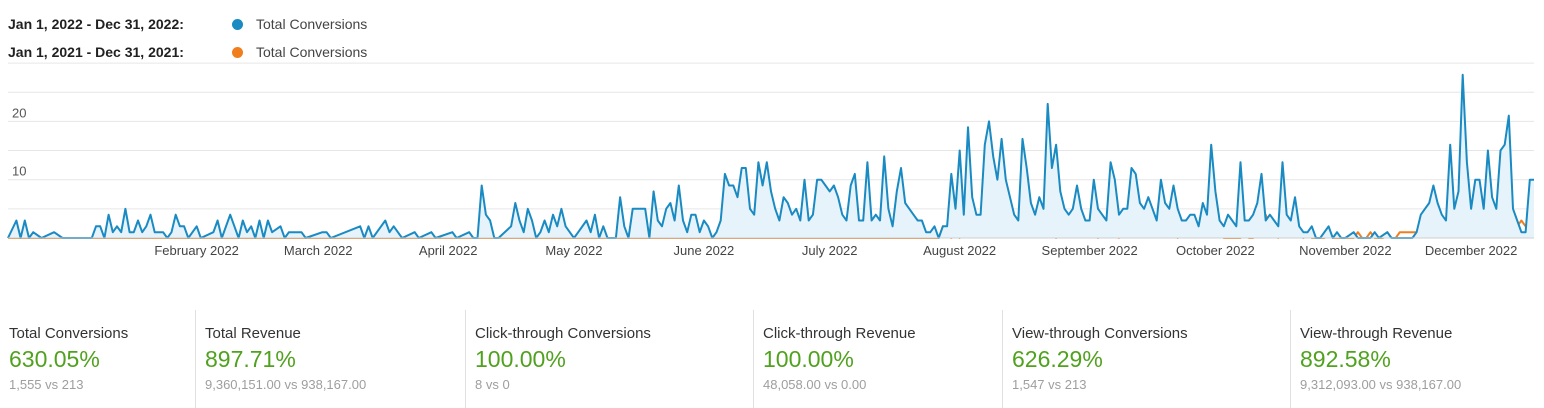  I want to click on x-tick-label: February 2022, so click(196, 250).